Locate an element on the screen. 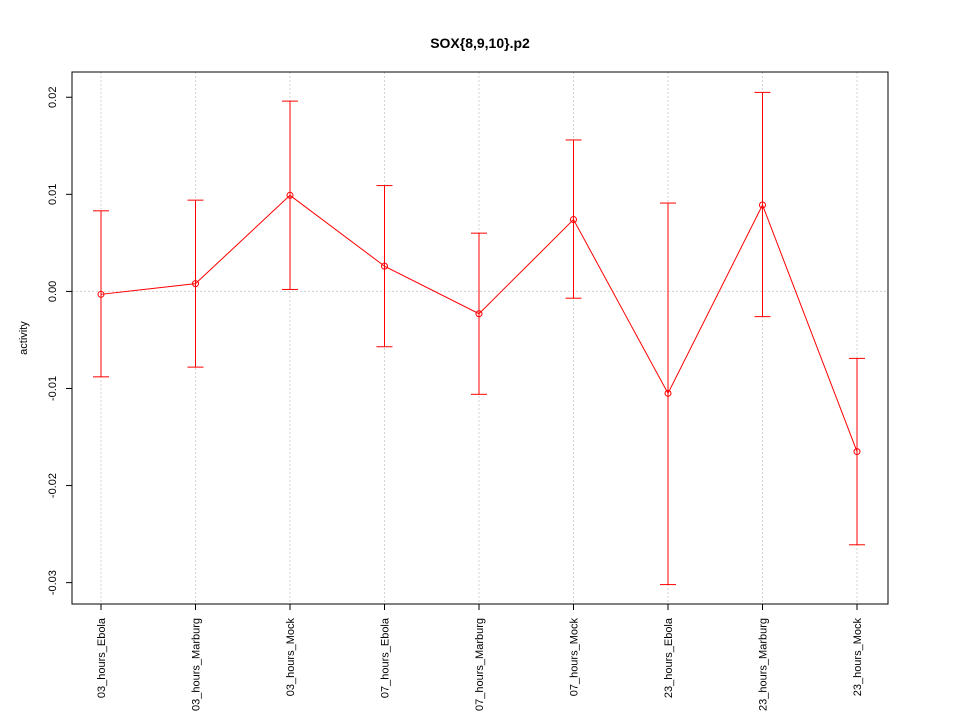 The width and height of the screenshot is (960, 720). x-tick-label: 07_hours_Mock is located at coordinates (575, 657).